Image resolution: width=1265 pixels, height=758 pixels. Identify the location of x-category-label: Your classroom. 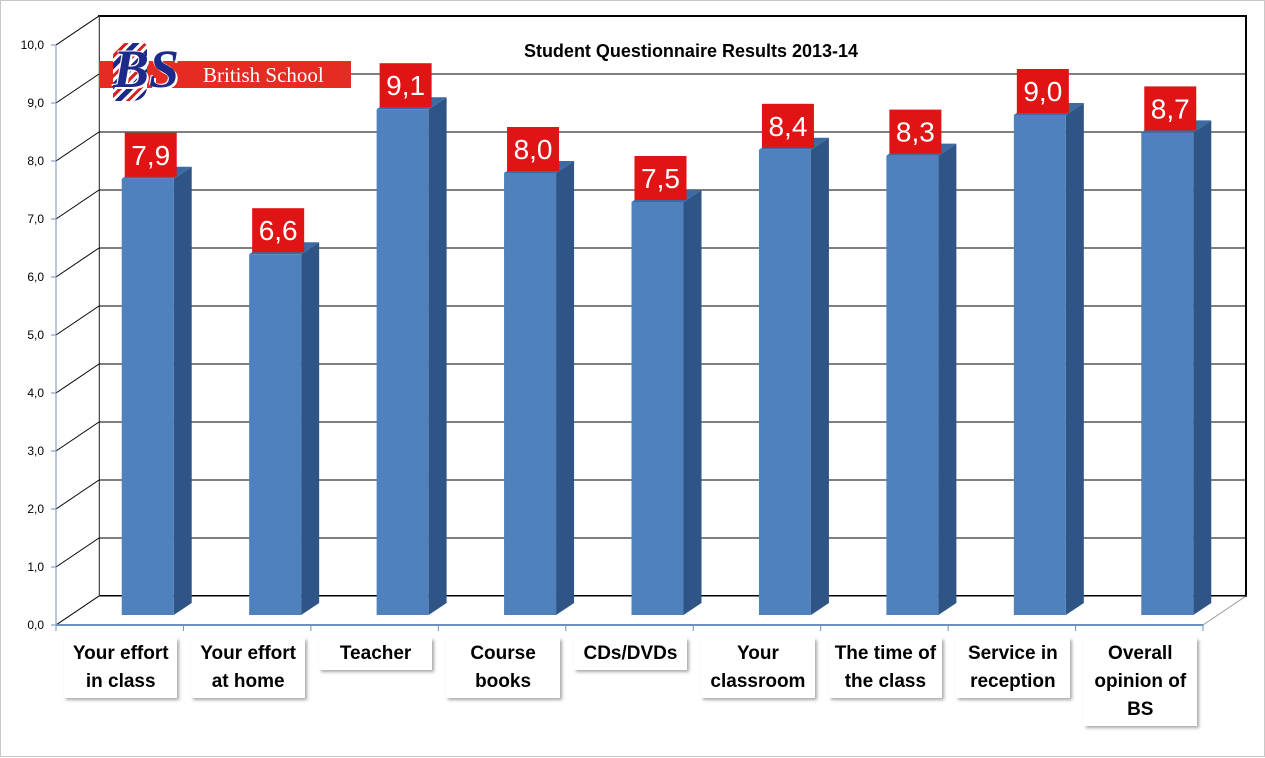
(758, 668).